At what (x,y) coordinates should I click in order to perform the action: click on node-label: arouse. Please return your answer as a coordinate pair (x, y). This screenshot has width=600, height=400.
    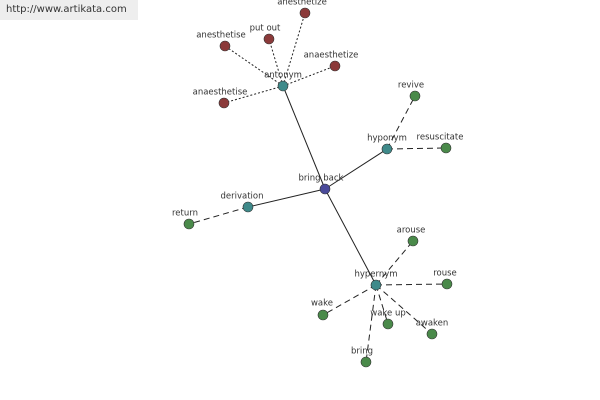
    Looking at the image, I should click on (411, 231).